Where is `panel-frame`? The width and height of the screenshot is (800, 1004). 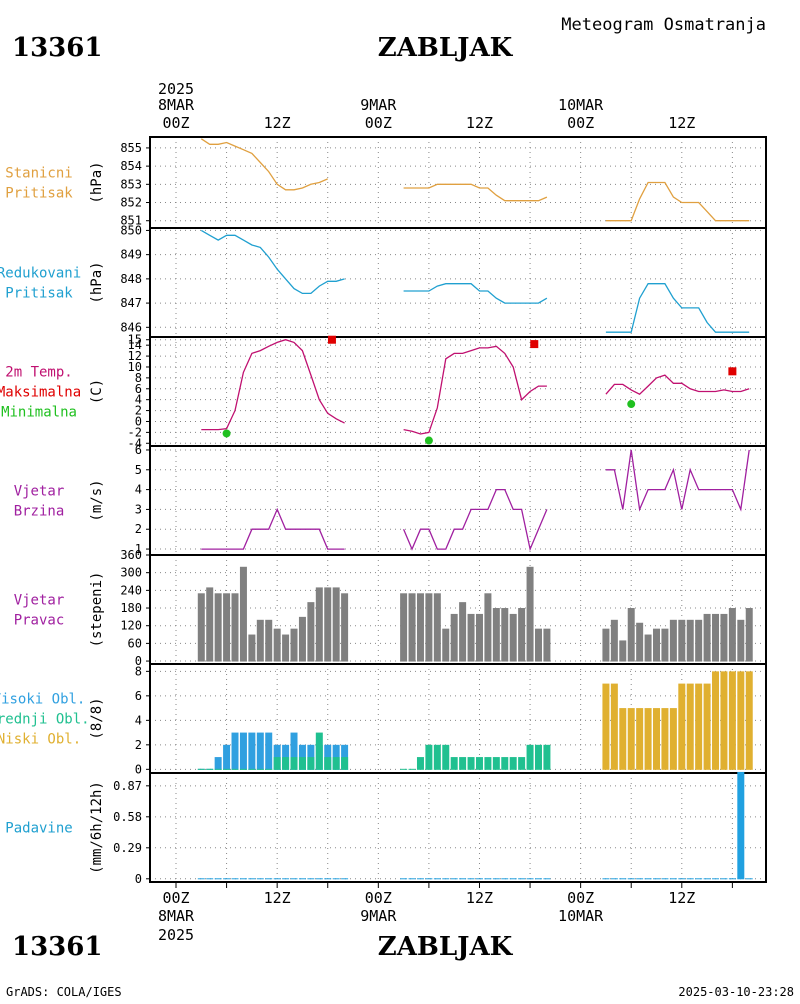
panel-frame is located at coordinates (458, 827).